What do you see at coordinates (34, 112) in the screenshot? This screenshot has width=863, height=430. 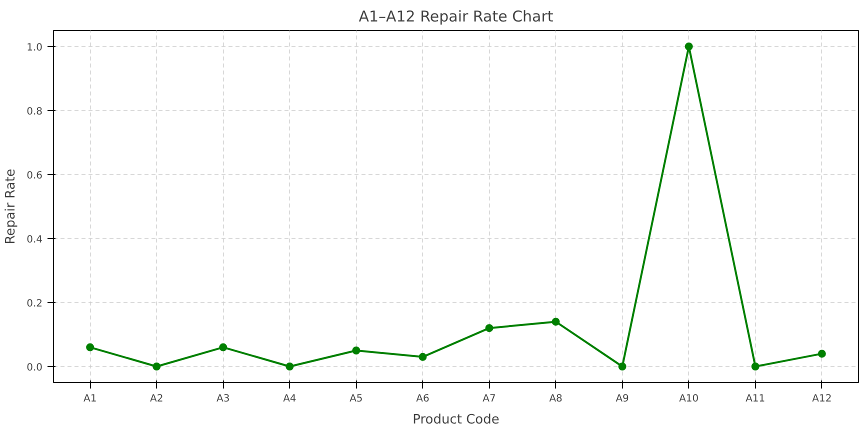 I see `y-tick-label: 0.8` at bounding box center [34, 112].